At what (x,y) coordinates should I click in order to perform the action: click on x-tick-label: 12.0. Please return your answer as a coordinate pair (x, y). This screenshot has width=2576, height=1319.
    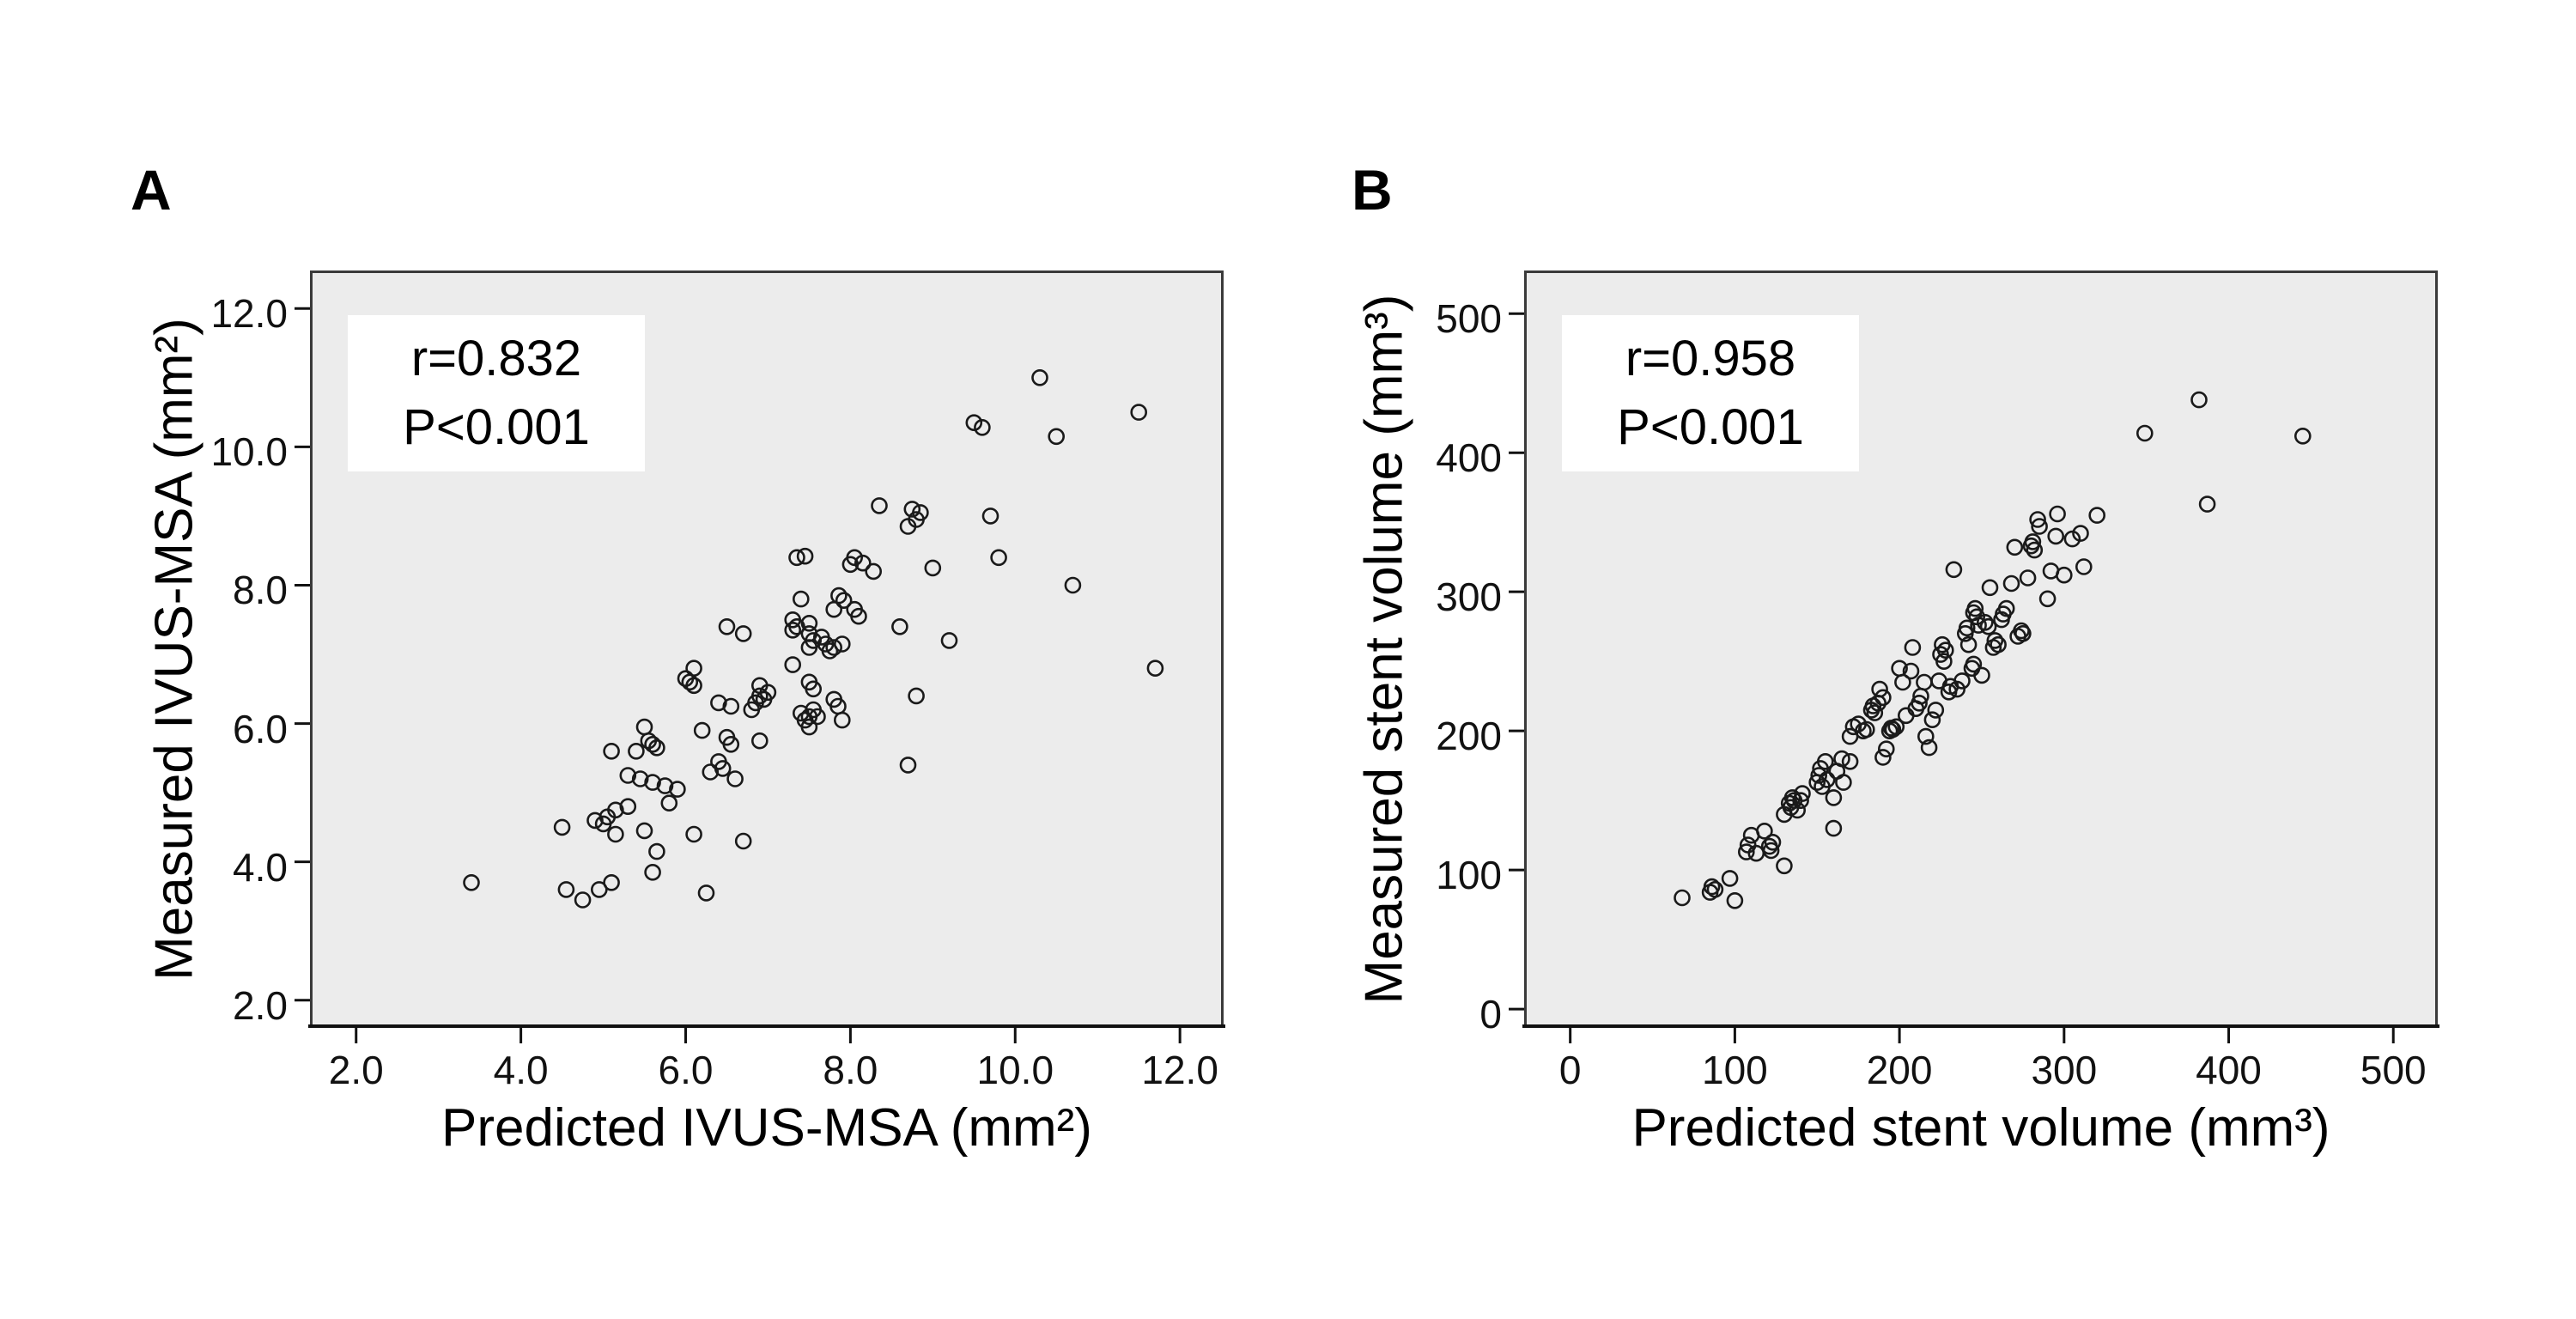
    Looking at the image, I should click on (1180, 1070).